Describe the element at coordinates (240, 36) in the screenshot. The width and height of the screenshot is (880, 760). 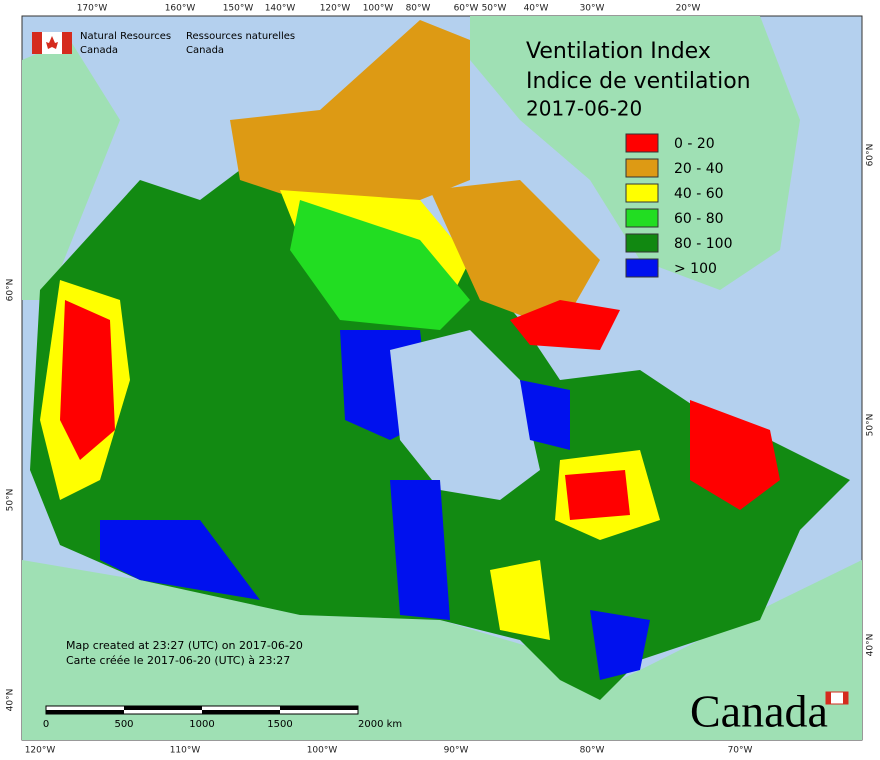
I see `org-name: Ressources naturelles` at that location.